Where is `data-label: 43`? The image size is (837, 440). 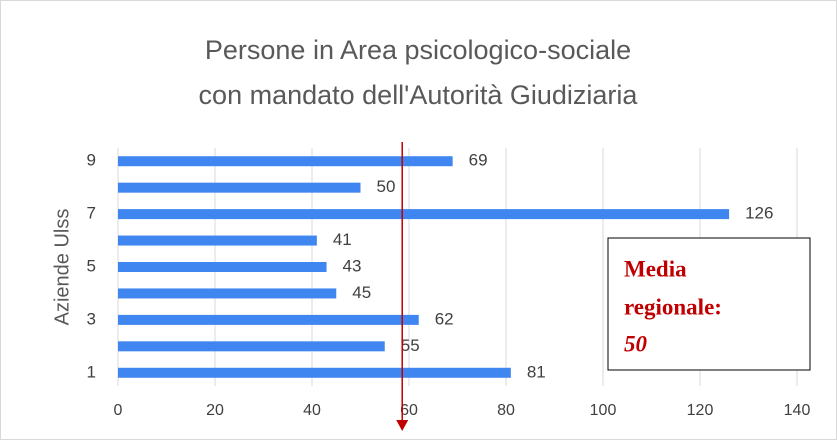 data-label: 43 is located at coordinates (352, 265).